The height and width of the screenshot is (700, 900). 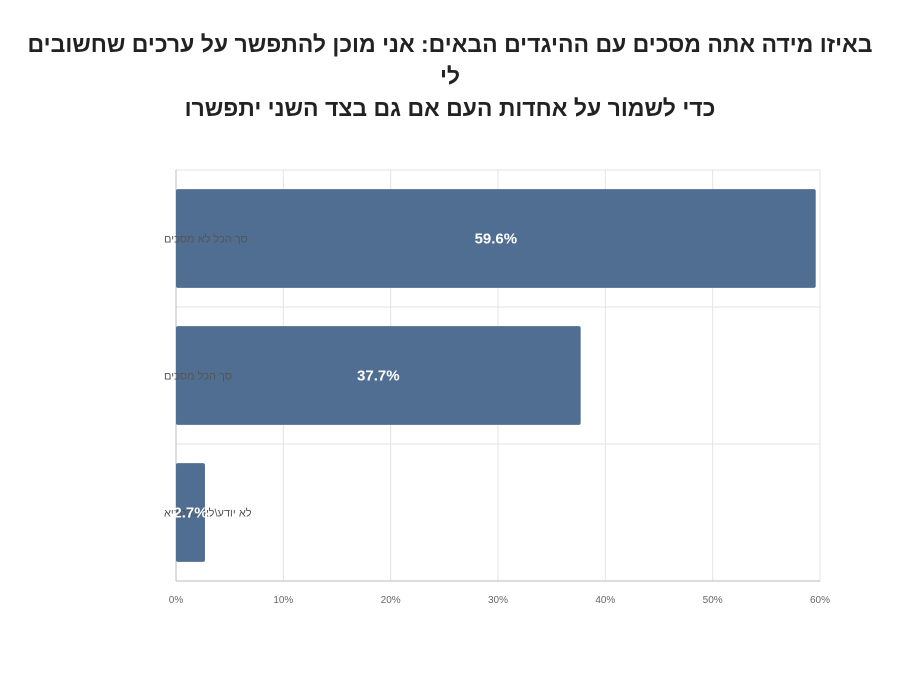 I want to click on category-label: סך הכל לא מסכים, so click(x=206, y=239).